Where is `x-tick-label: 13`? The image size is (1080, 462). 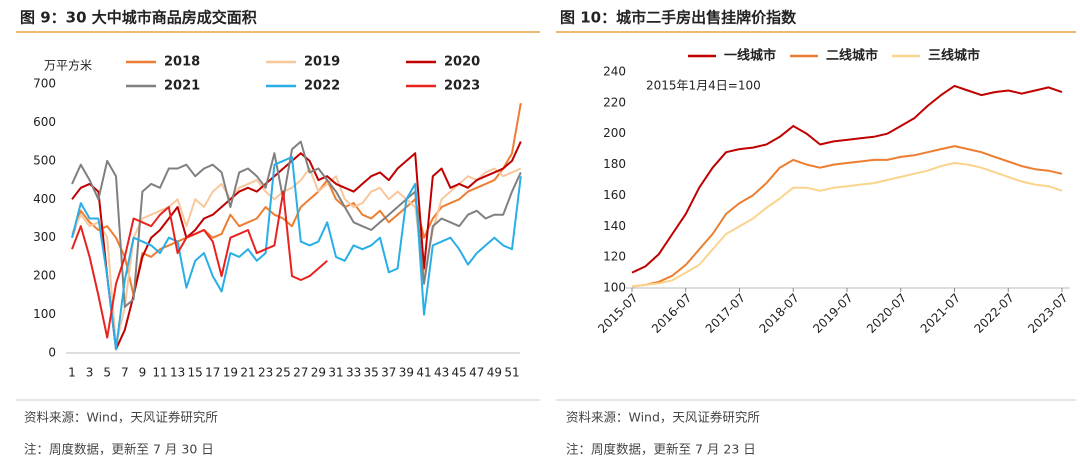 x-tick-label: 13 is located at coordinates (177, 373).